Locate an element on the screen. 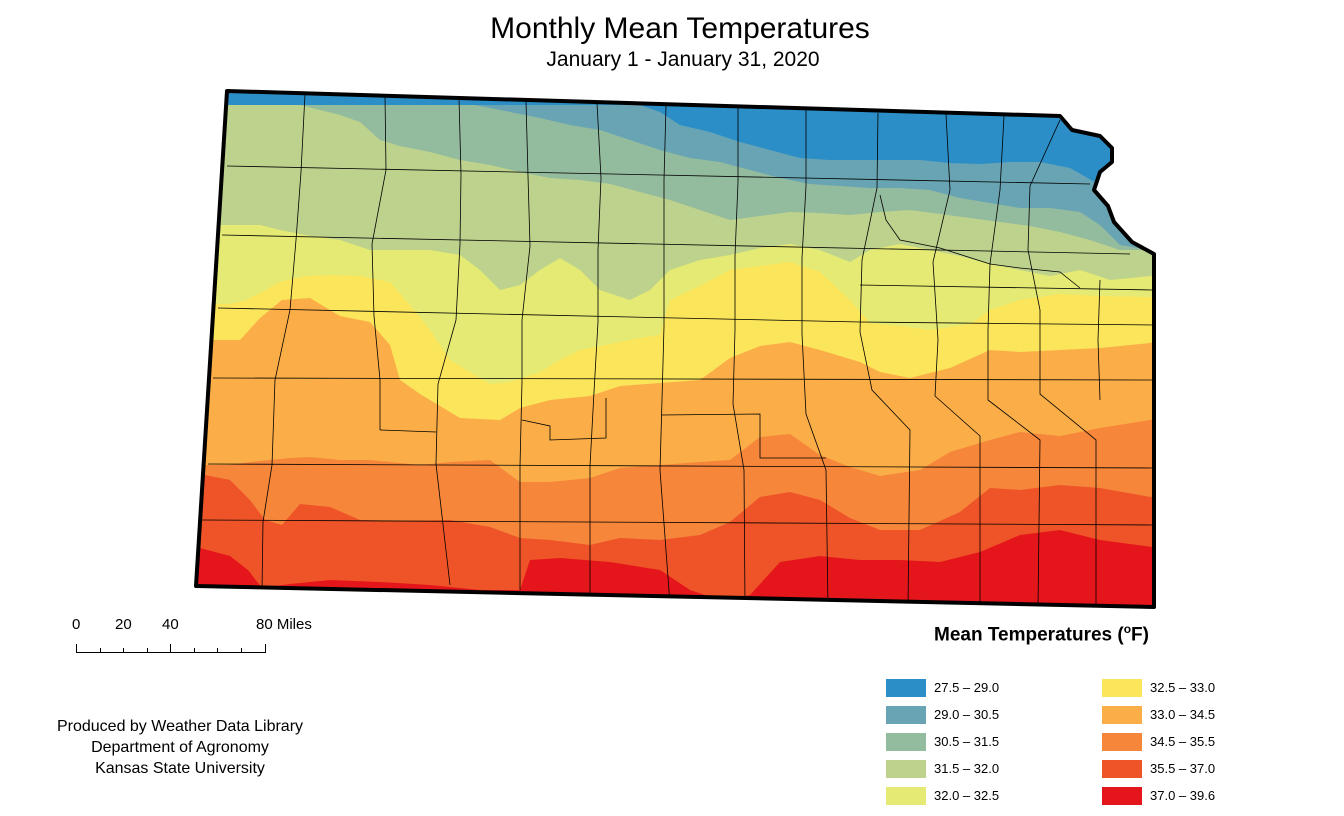  legend-item: 29.0 – 30.5 is located at coordinates (942, 714).